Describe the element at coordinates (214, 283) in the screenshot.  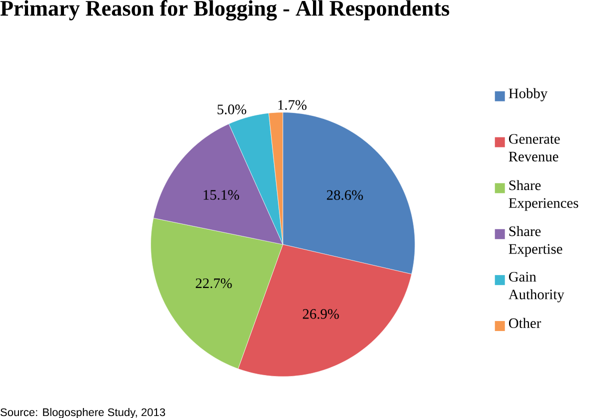
I see `data-label: 22.7%` at that location.